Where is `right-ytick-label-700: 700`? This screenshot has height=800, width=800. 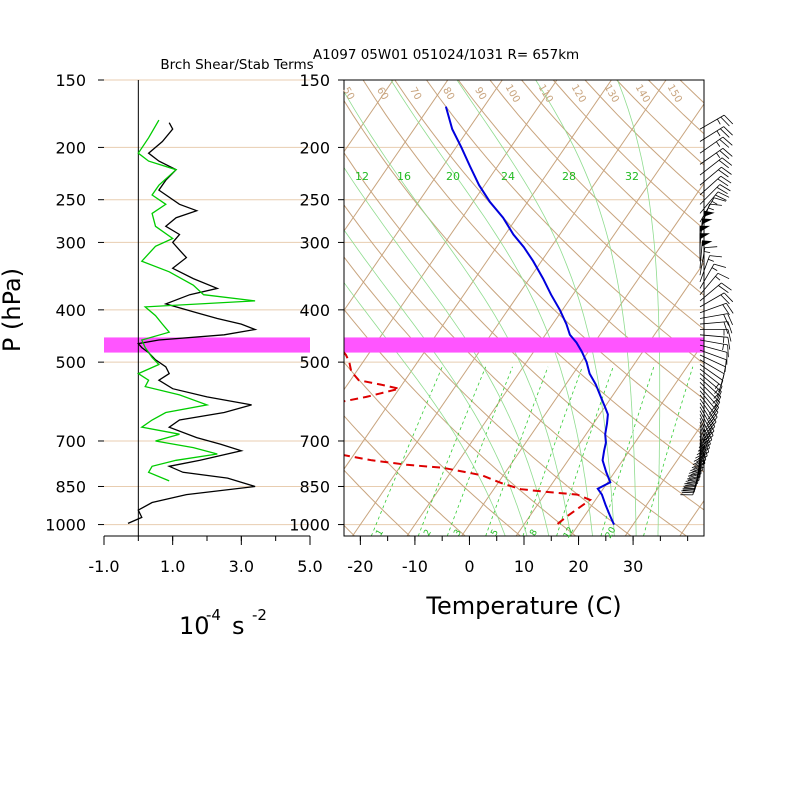
right-ytick-label-700: 700 is located at coordinates (314, 441).